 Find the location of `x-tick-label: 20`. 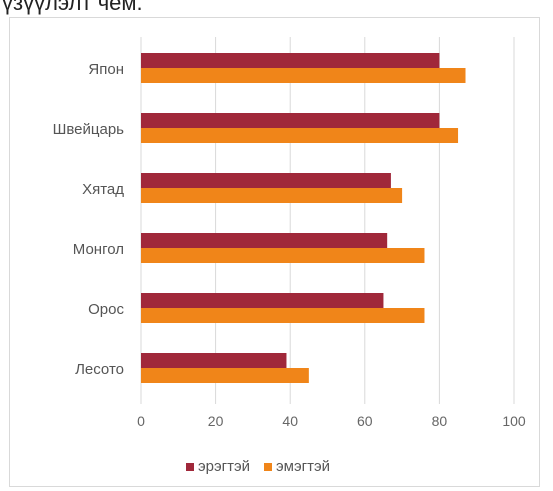

x-tick-label: 20 is located at coordinates (216, 421).